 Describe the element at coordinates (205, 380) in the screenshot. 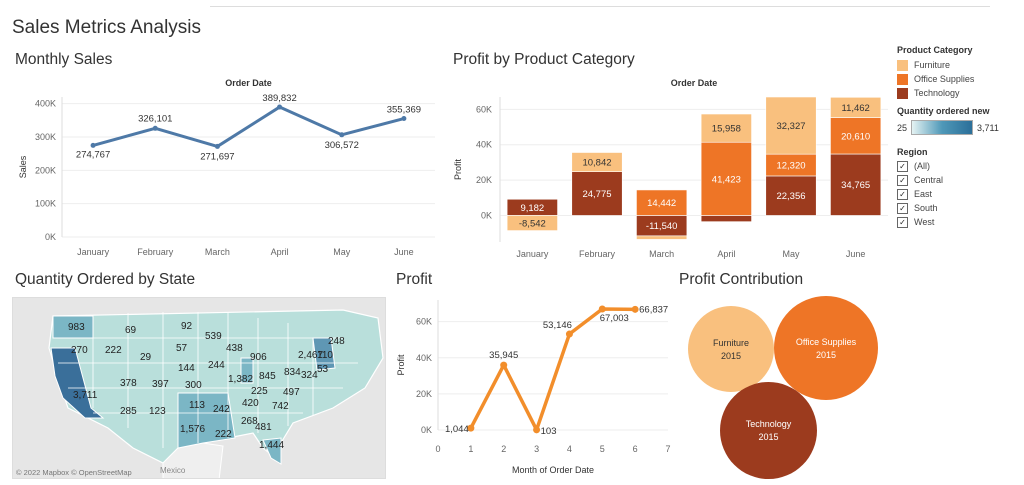

I see `state-borders` at that location.